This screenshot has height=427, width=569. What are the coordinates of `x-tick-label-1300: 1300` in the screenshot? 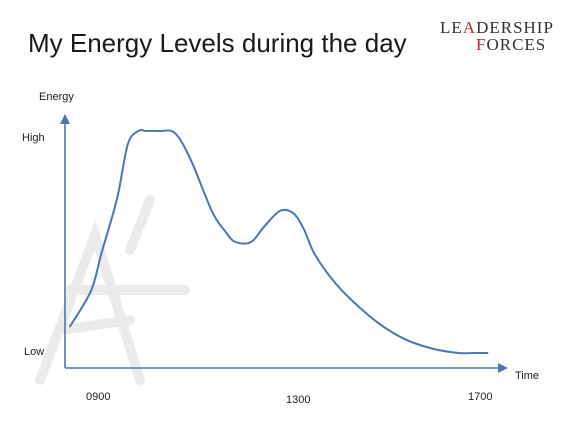 It's located at (298, 400).